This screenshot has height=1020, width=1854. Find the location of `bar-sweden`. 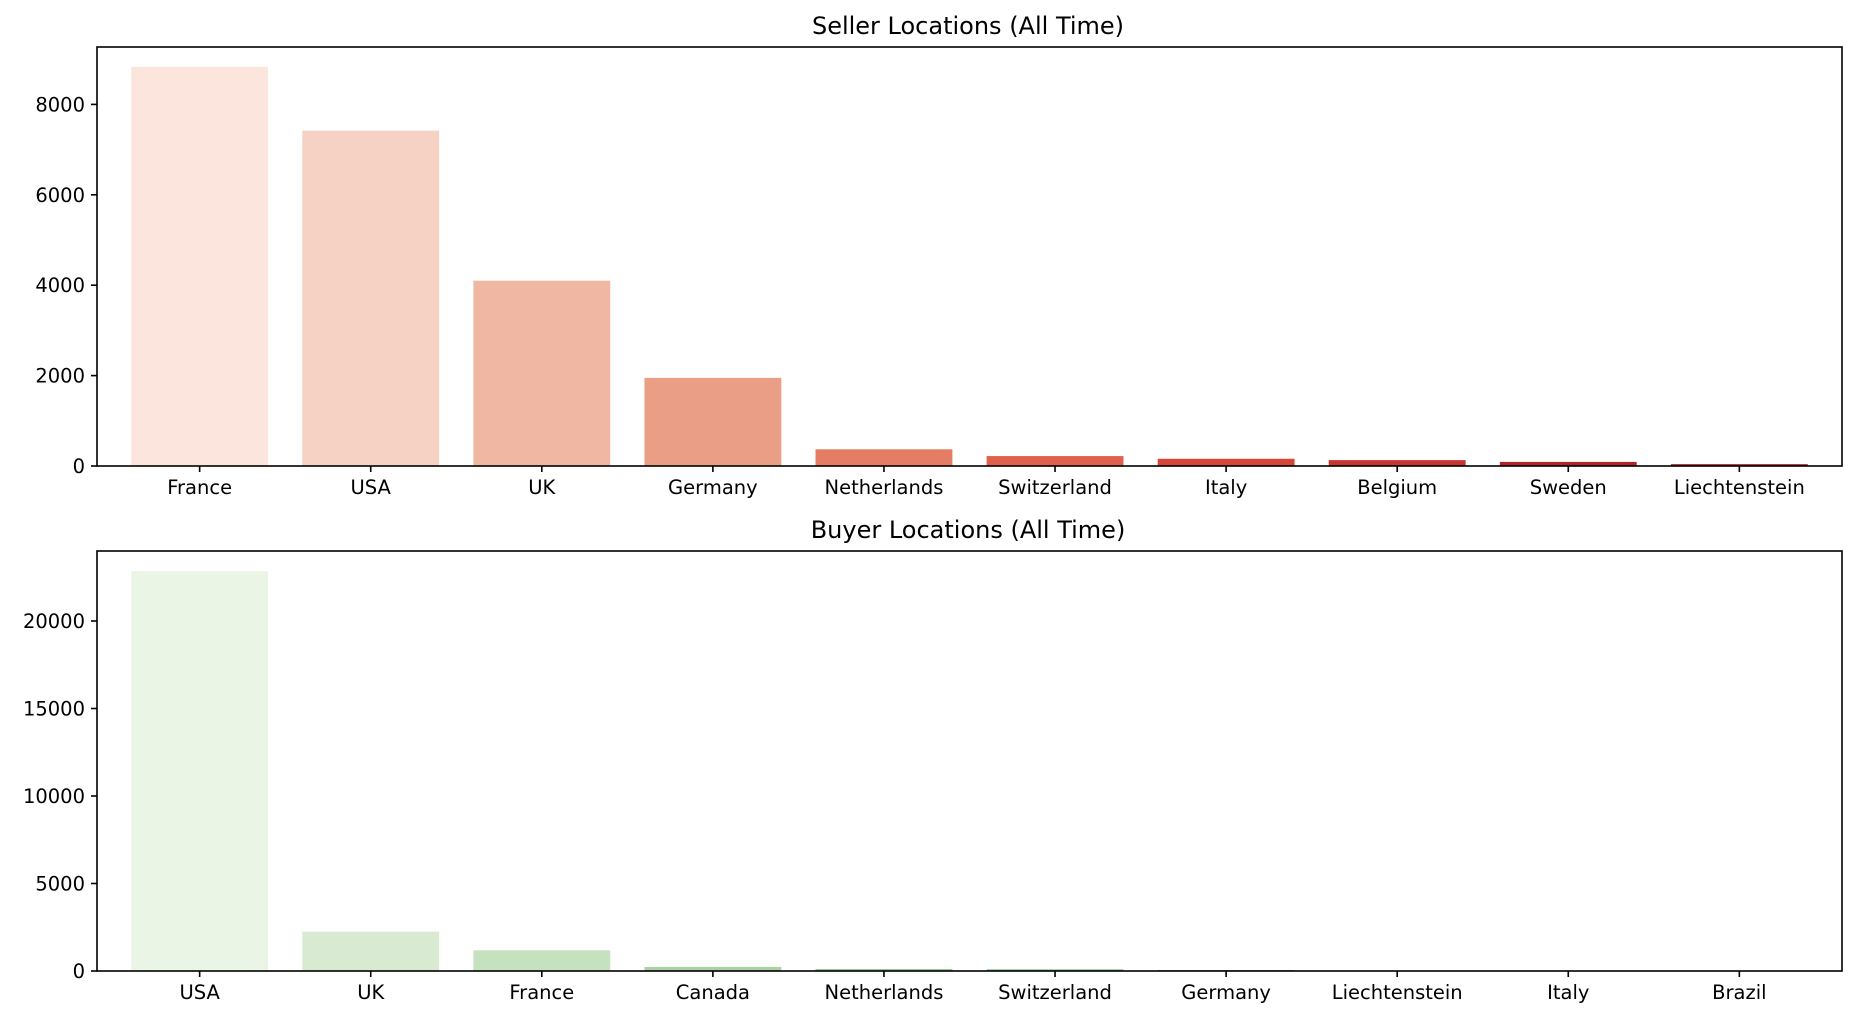

bar-sweden is located at coordinates (1568, 463).